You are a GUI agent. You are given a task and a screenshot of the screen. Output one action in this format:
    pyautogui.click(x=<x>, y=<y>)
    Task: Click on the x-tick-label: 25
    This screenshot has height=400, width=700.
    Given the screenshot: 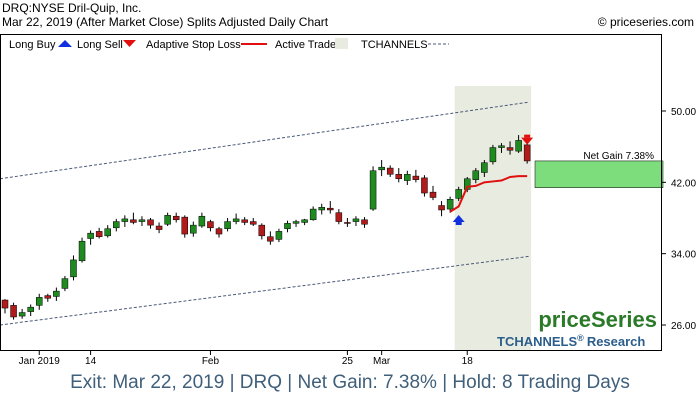 What is the action you would take?
    pyautogui.click(x=348, y=361)
    